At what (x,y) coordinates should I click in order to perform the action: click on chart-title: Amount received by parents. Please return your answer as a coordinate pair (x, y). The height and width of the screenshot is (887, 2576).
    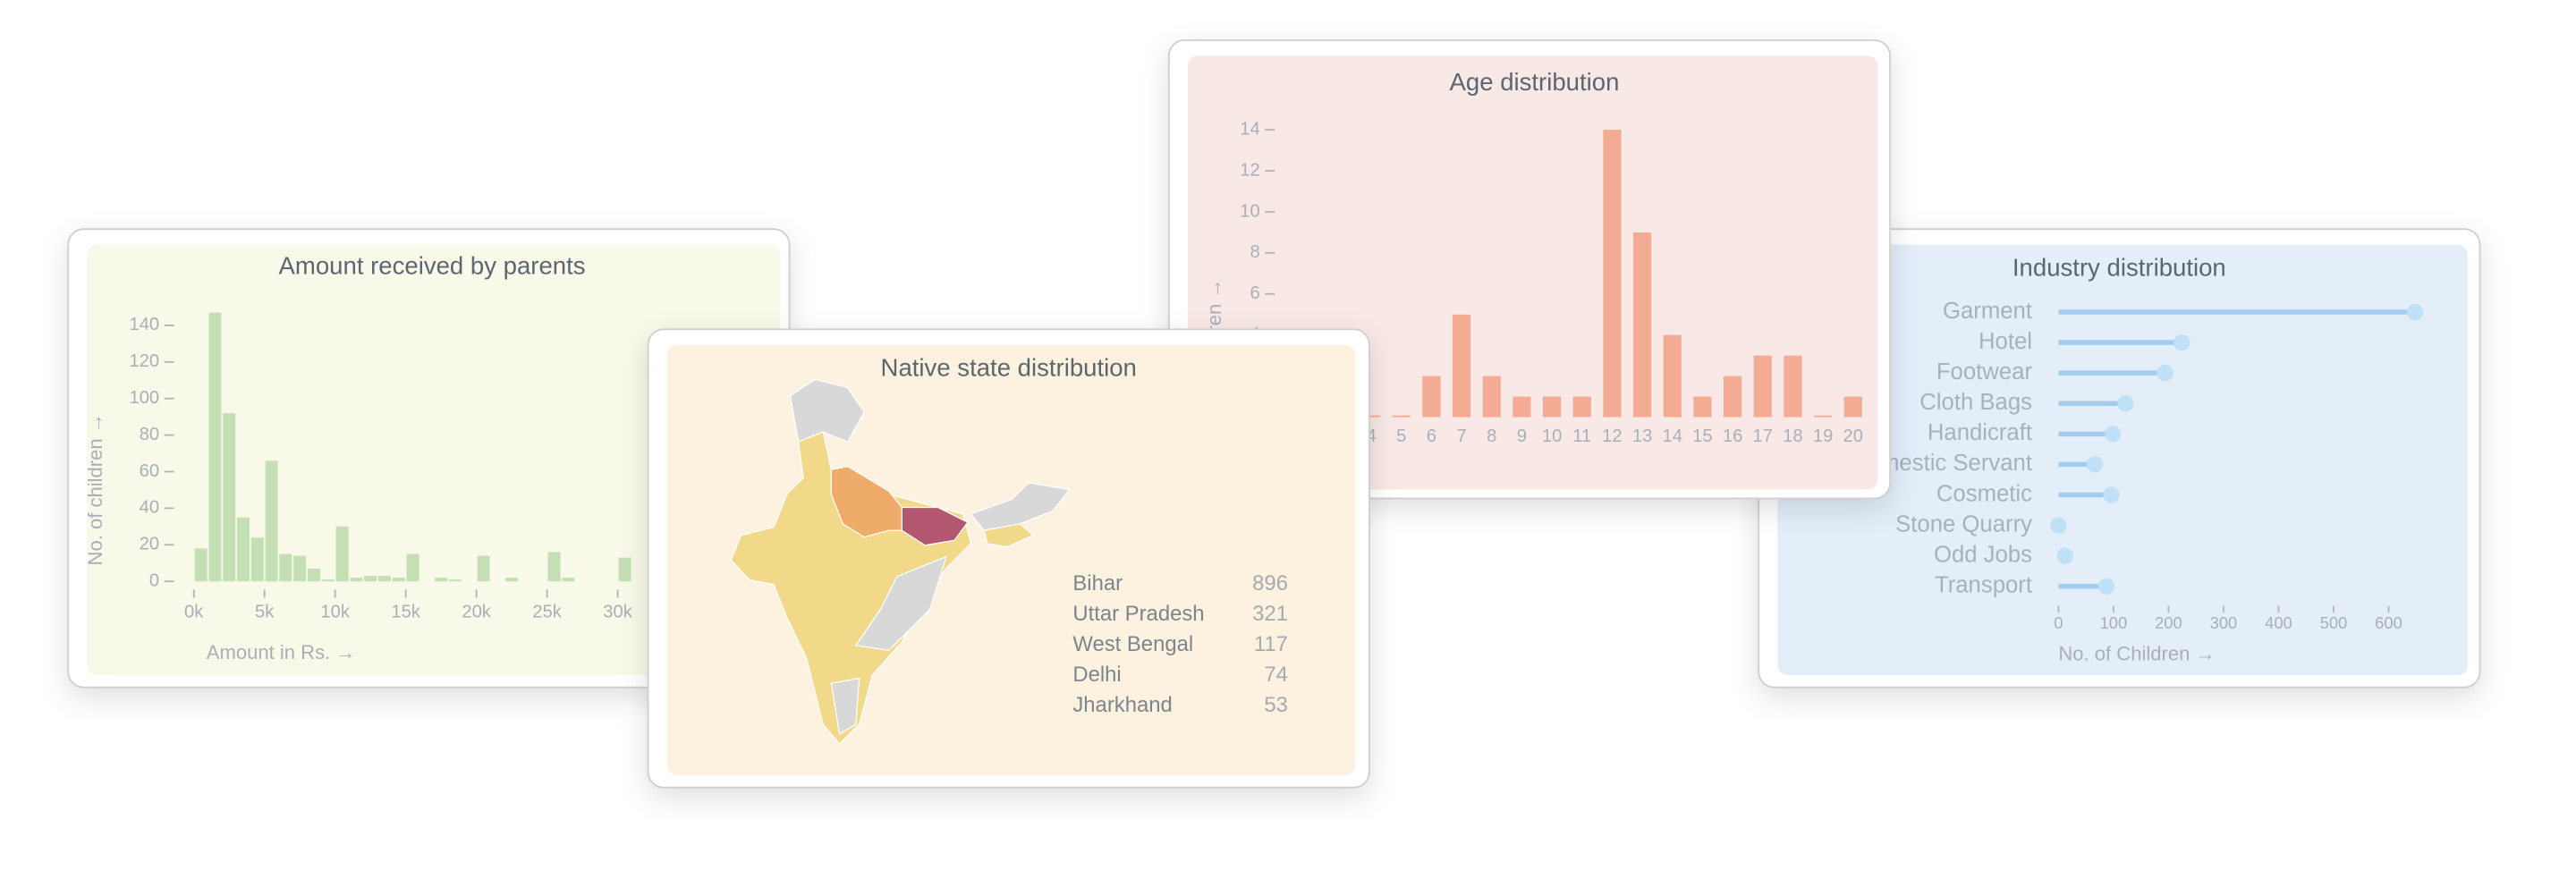
    Looking at the image, I should click on (432, 266).